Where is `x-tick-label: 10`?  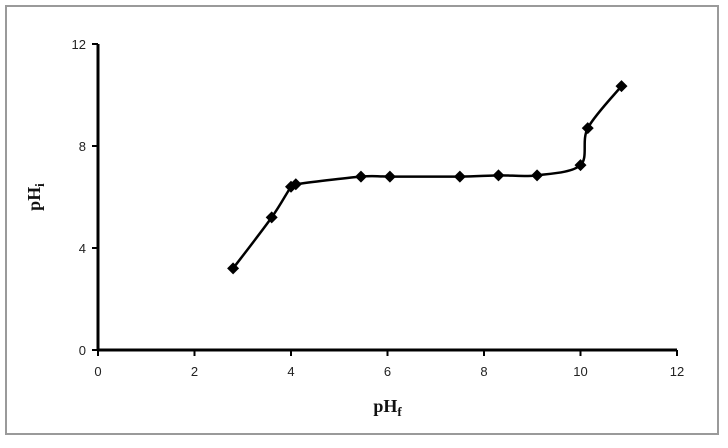
x-tick-label: 10 is located at coordinates (580, 371).